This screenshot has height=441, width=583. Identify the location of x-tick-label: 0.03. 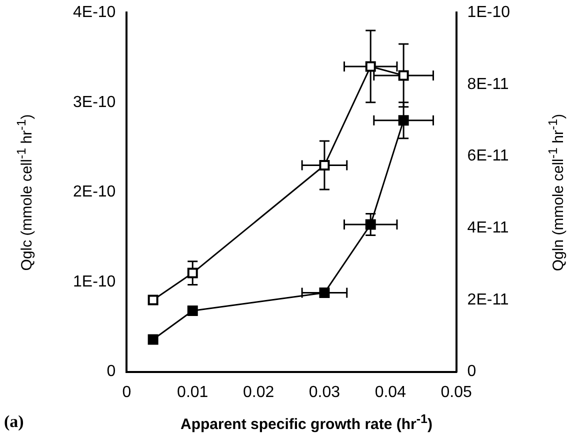
(324, 392).